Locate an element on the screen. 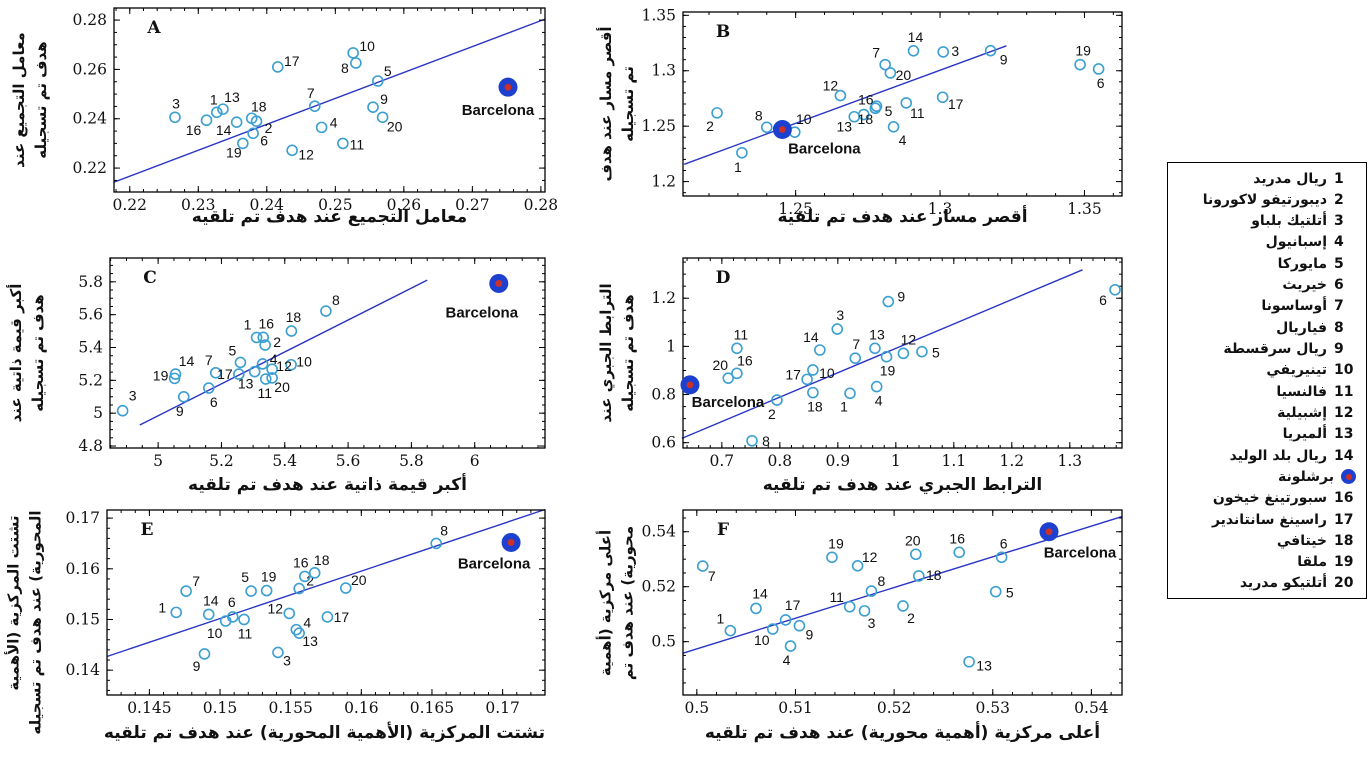  y-tick-label: 0.14 is located at coordinates (82, 670).